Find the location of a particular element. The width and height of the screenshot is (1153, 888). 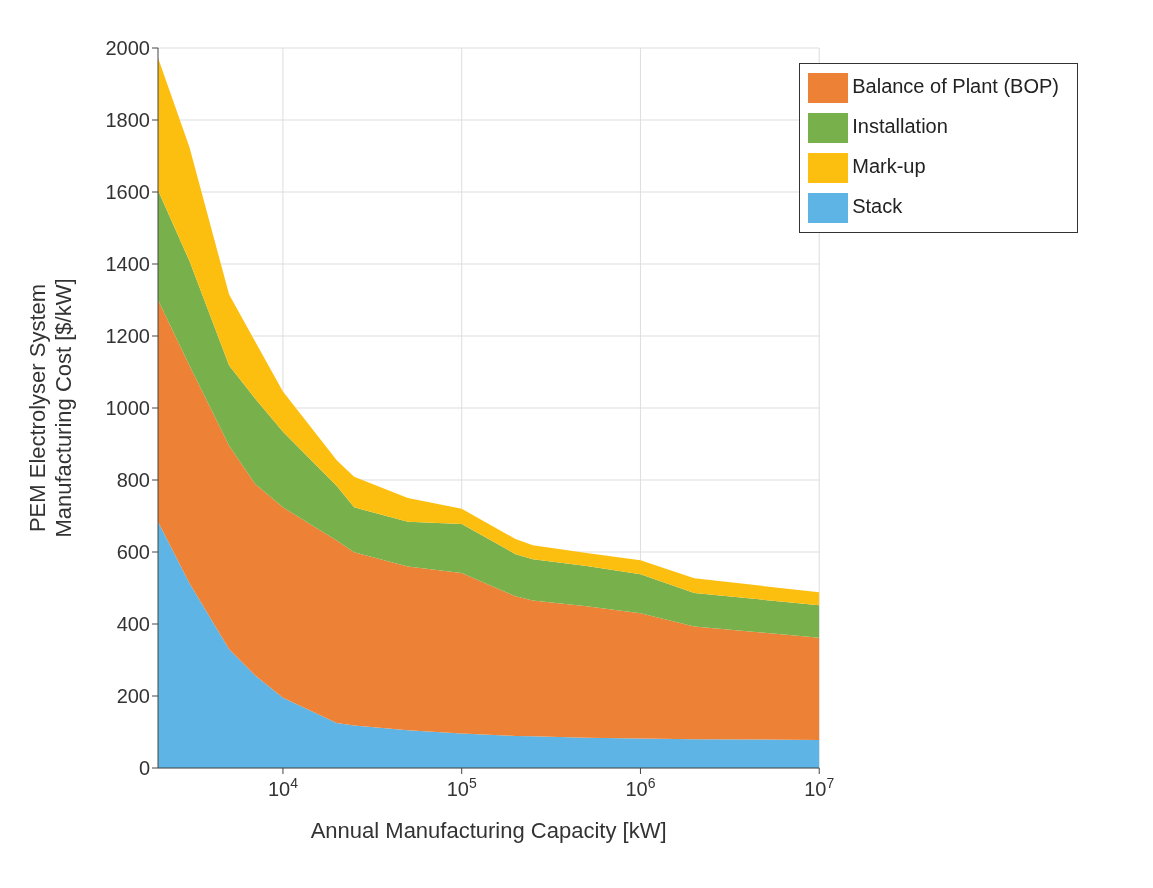

y-tick-label: 1000 is located at coordinates (127, 408).